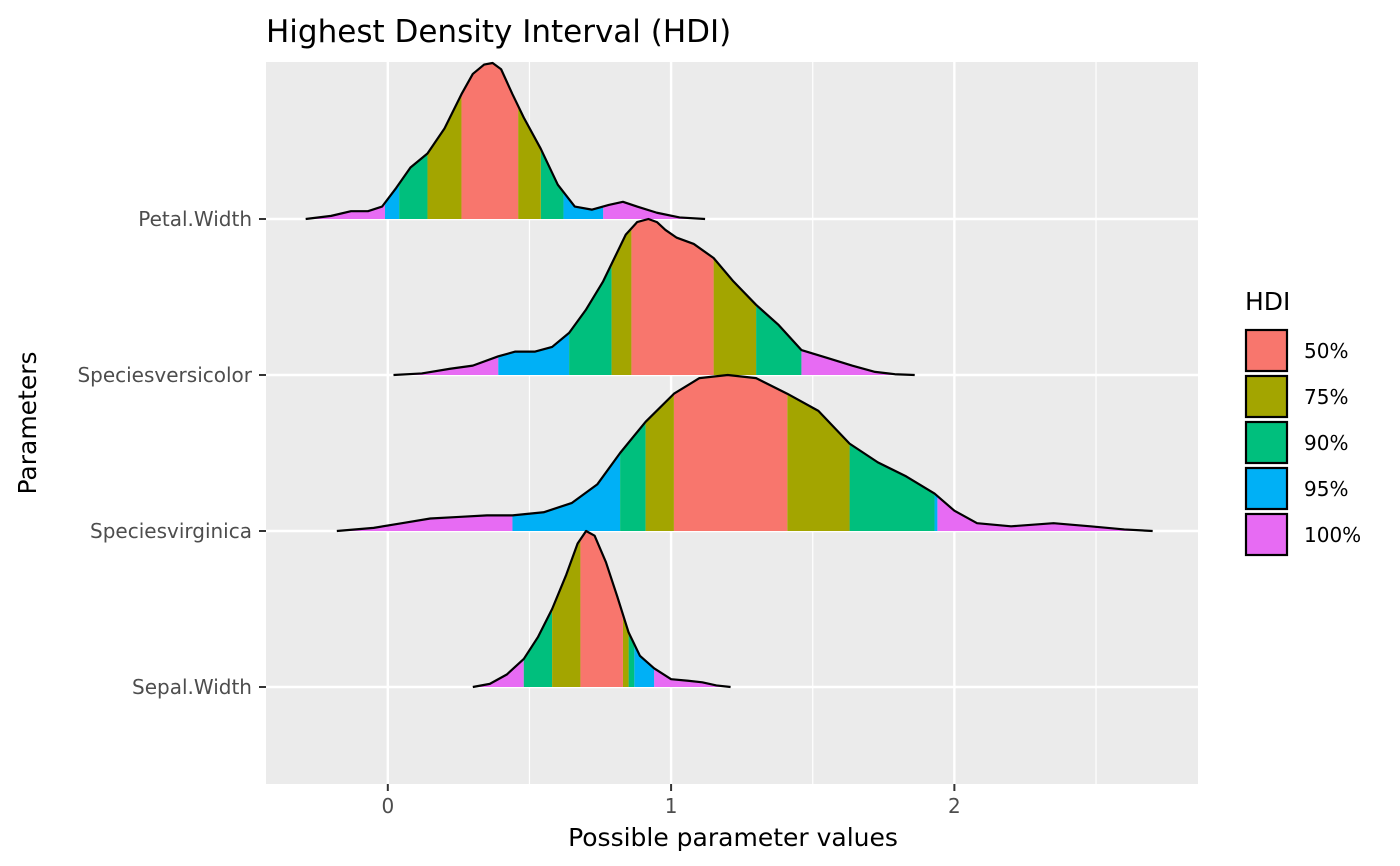 The width and height of the screenshot is (1400, 866). I want to click on legend: HDI 50% 75% 90% 95% 100%, so click(1302, 422).